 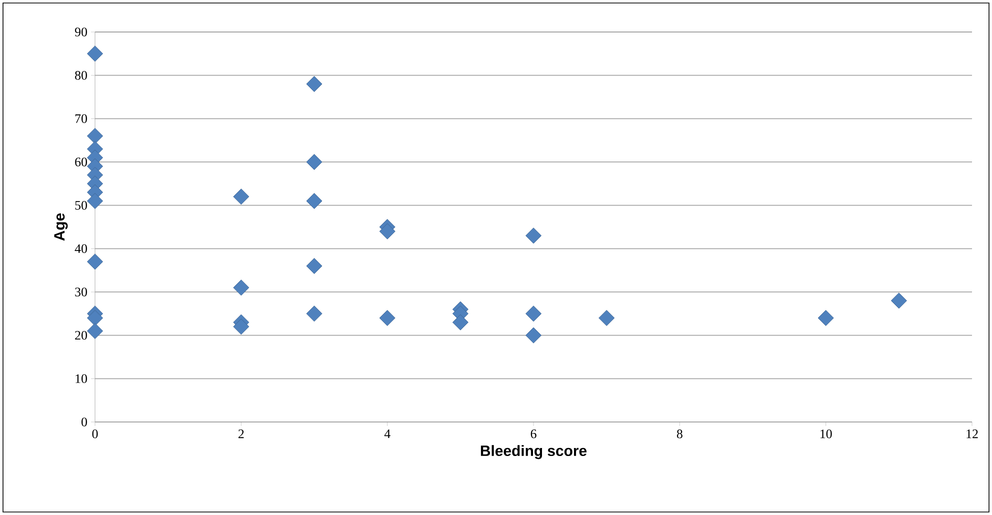 What do you see at coordinates (533, 452) in the screenshot?
I see `x-axis-title: Bleeding score` at bounding box center [533, 452].